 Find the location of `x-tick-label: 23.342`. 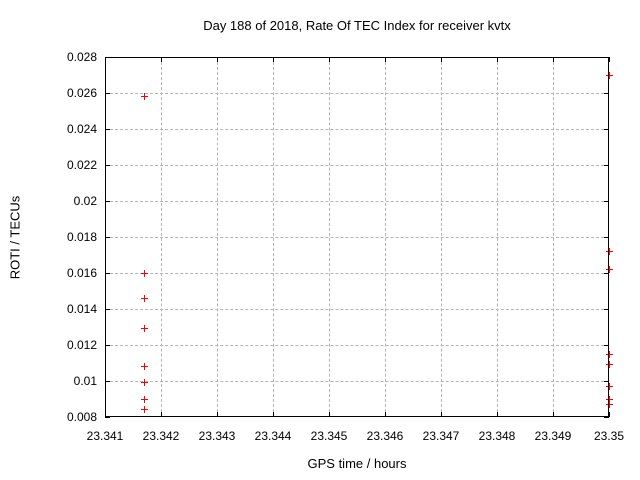

x-tick-label: 23.342 is located at coordinates (161, 436).